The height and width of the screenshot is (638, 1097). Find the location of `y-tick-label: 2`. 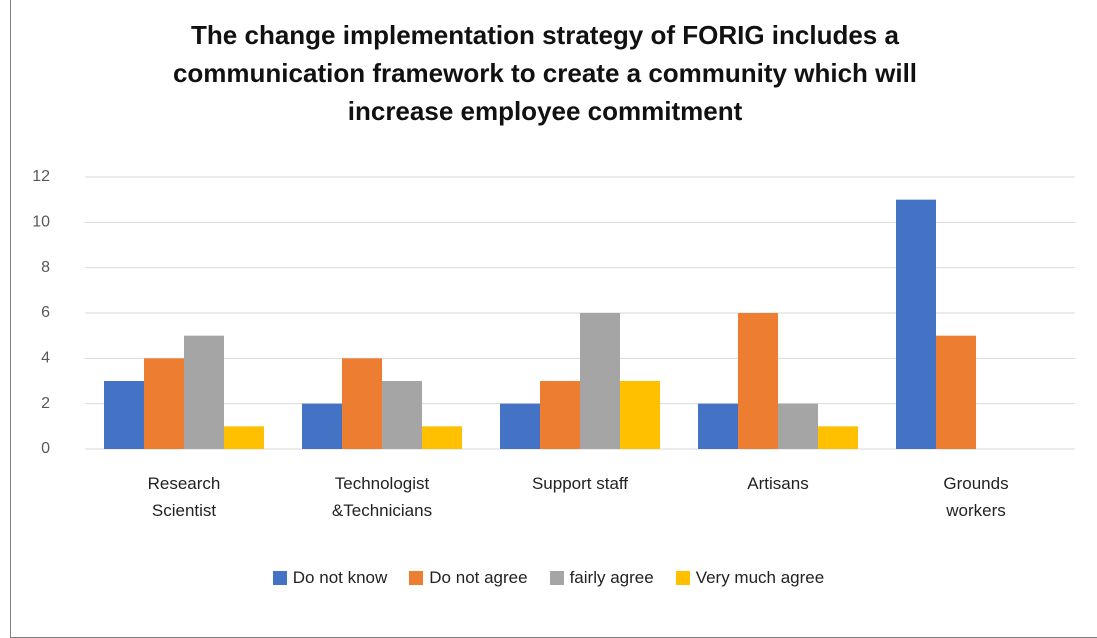

y-tick-label: 2 is located at coordinates (45, 403).